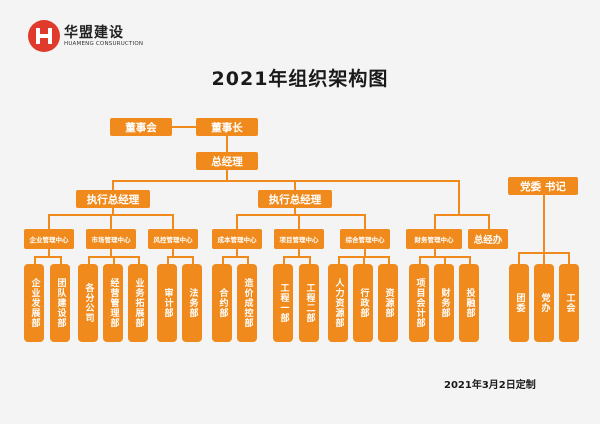  I want to click on node-center-market: 市场管理中心, so click(111, 239).